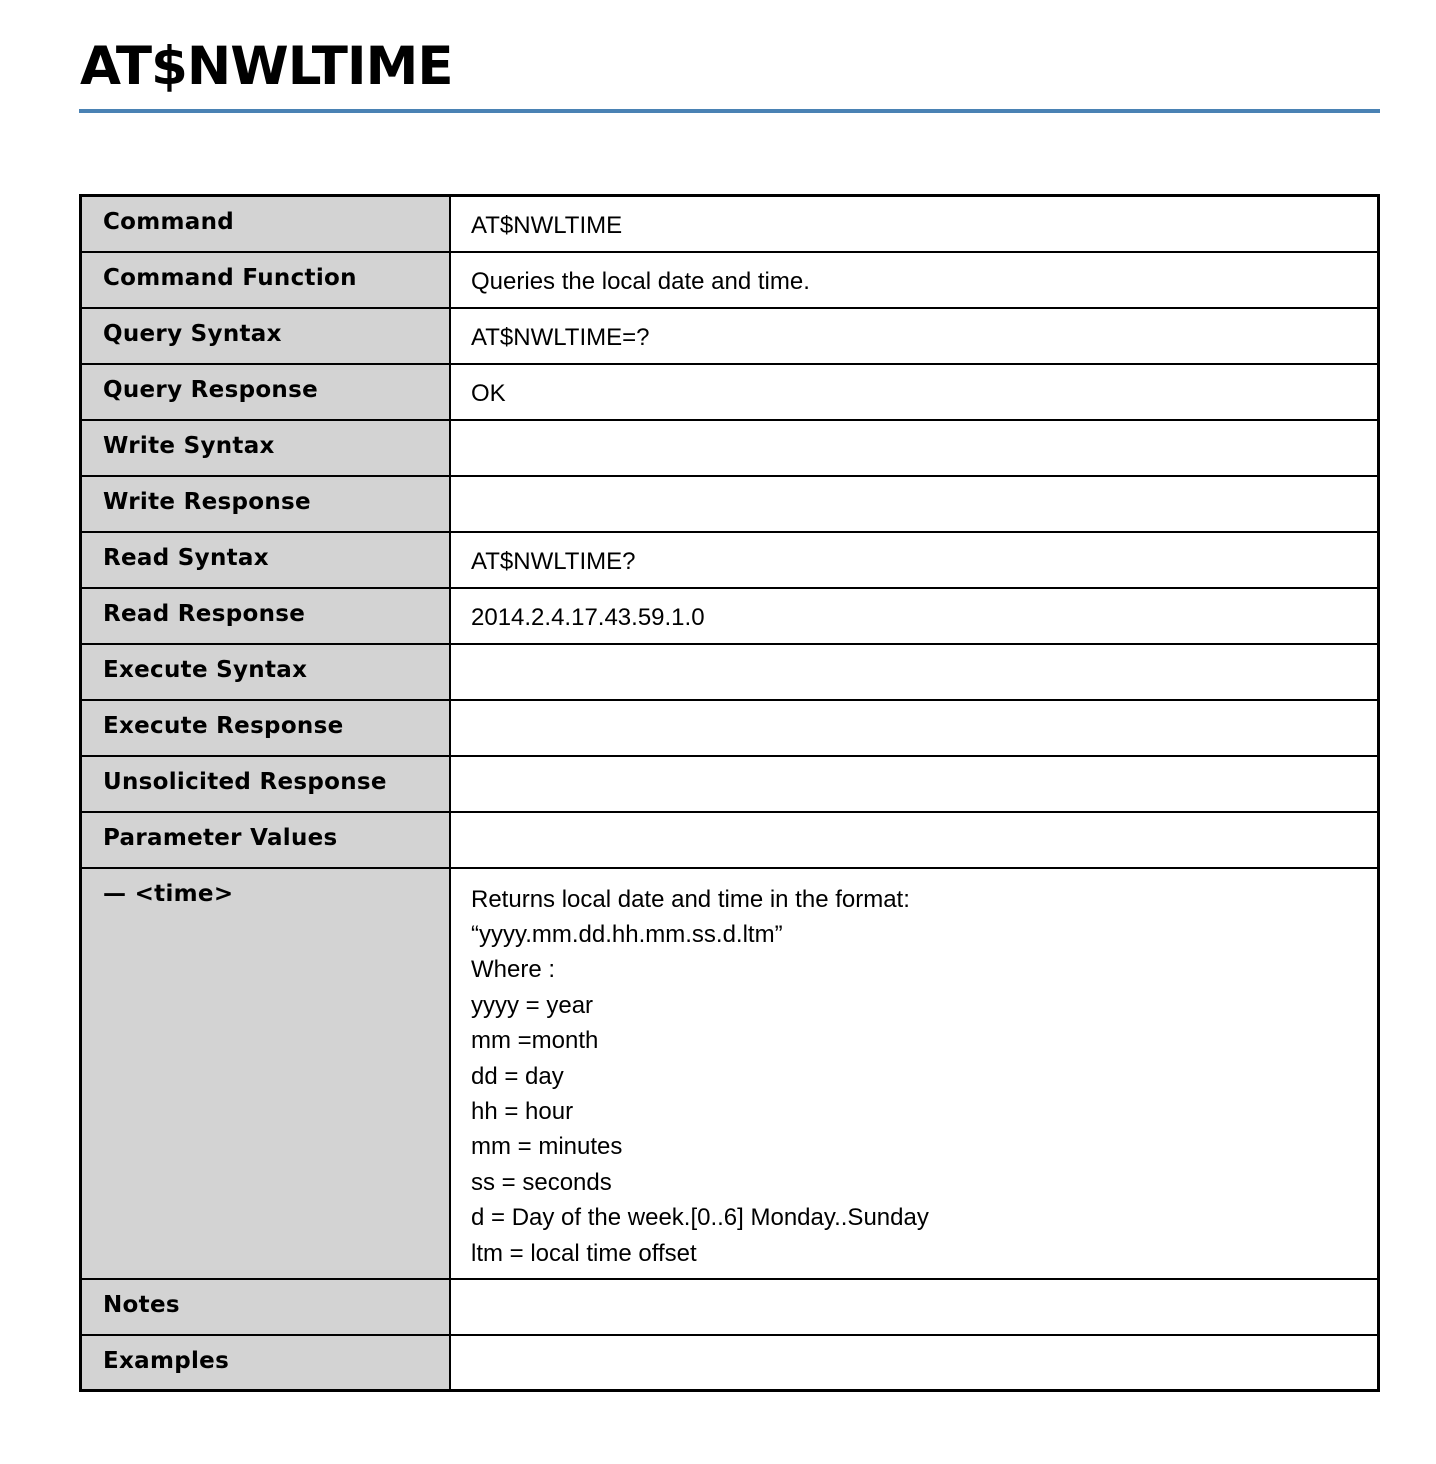 Image resolution: width=1436 pixels, height=1464 pixels. I want to click on parameter-description-line: mm =month, so click(535, 1041).